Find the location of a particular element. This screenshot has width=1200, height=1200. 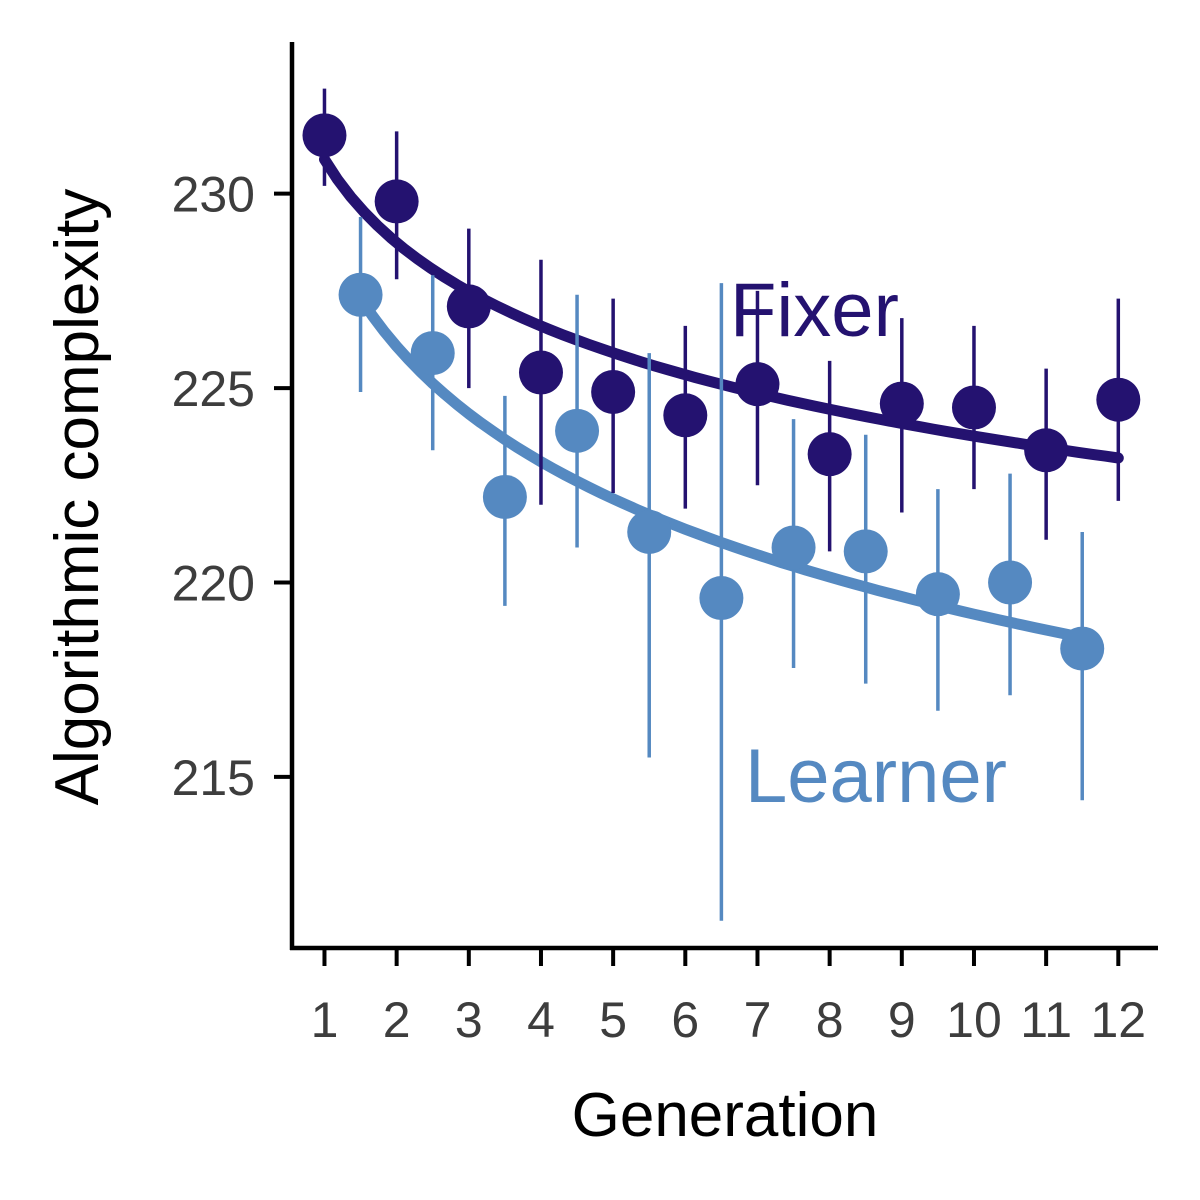

x-axis-title: Generation is located at coordinates (725, 1115).